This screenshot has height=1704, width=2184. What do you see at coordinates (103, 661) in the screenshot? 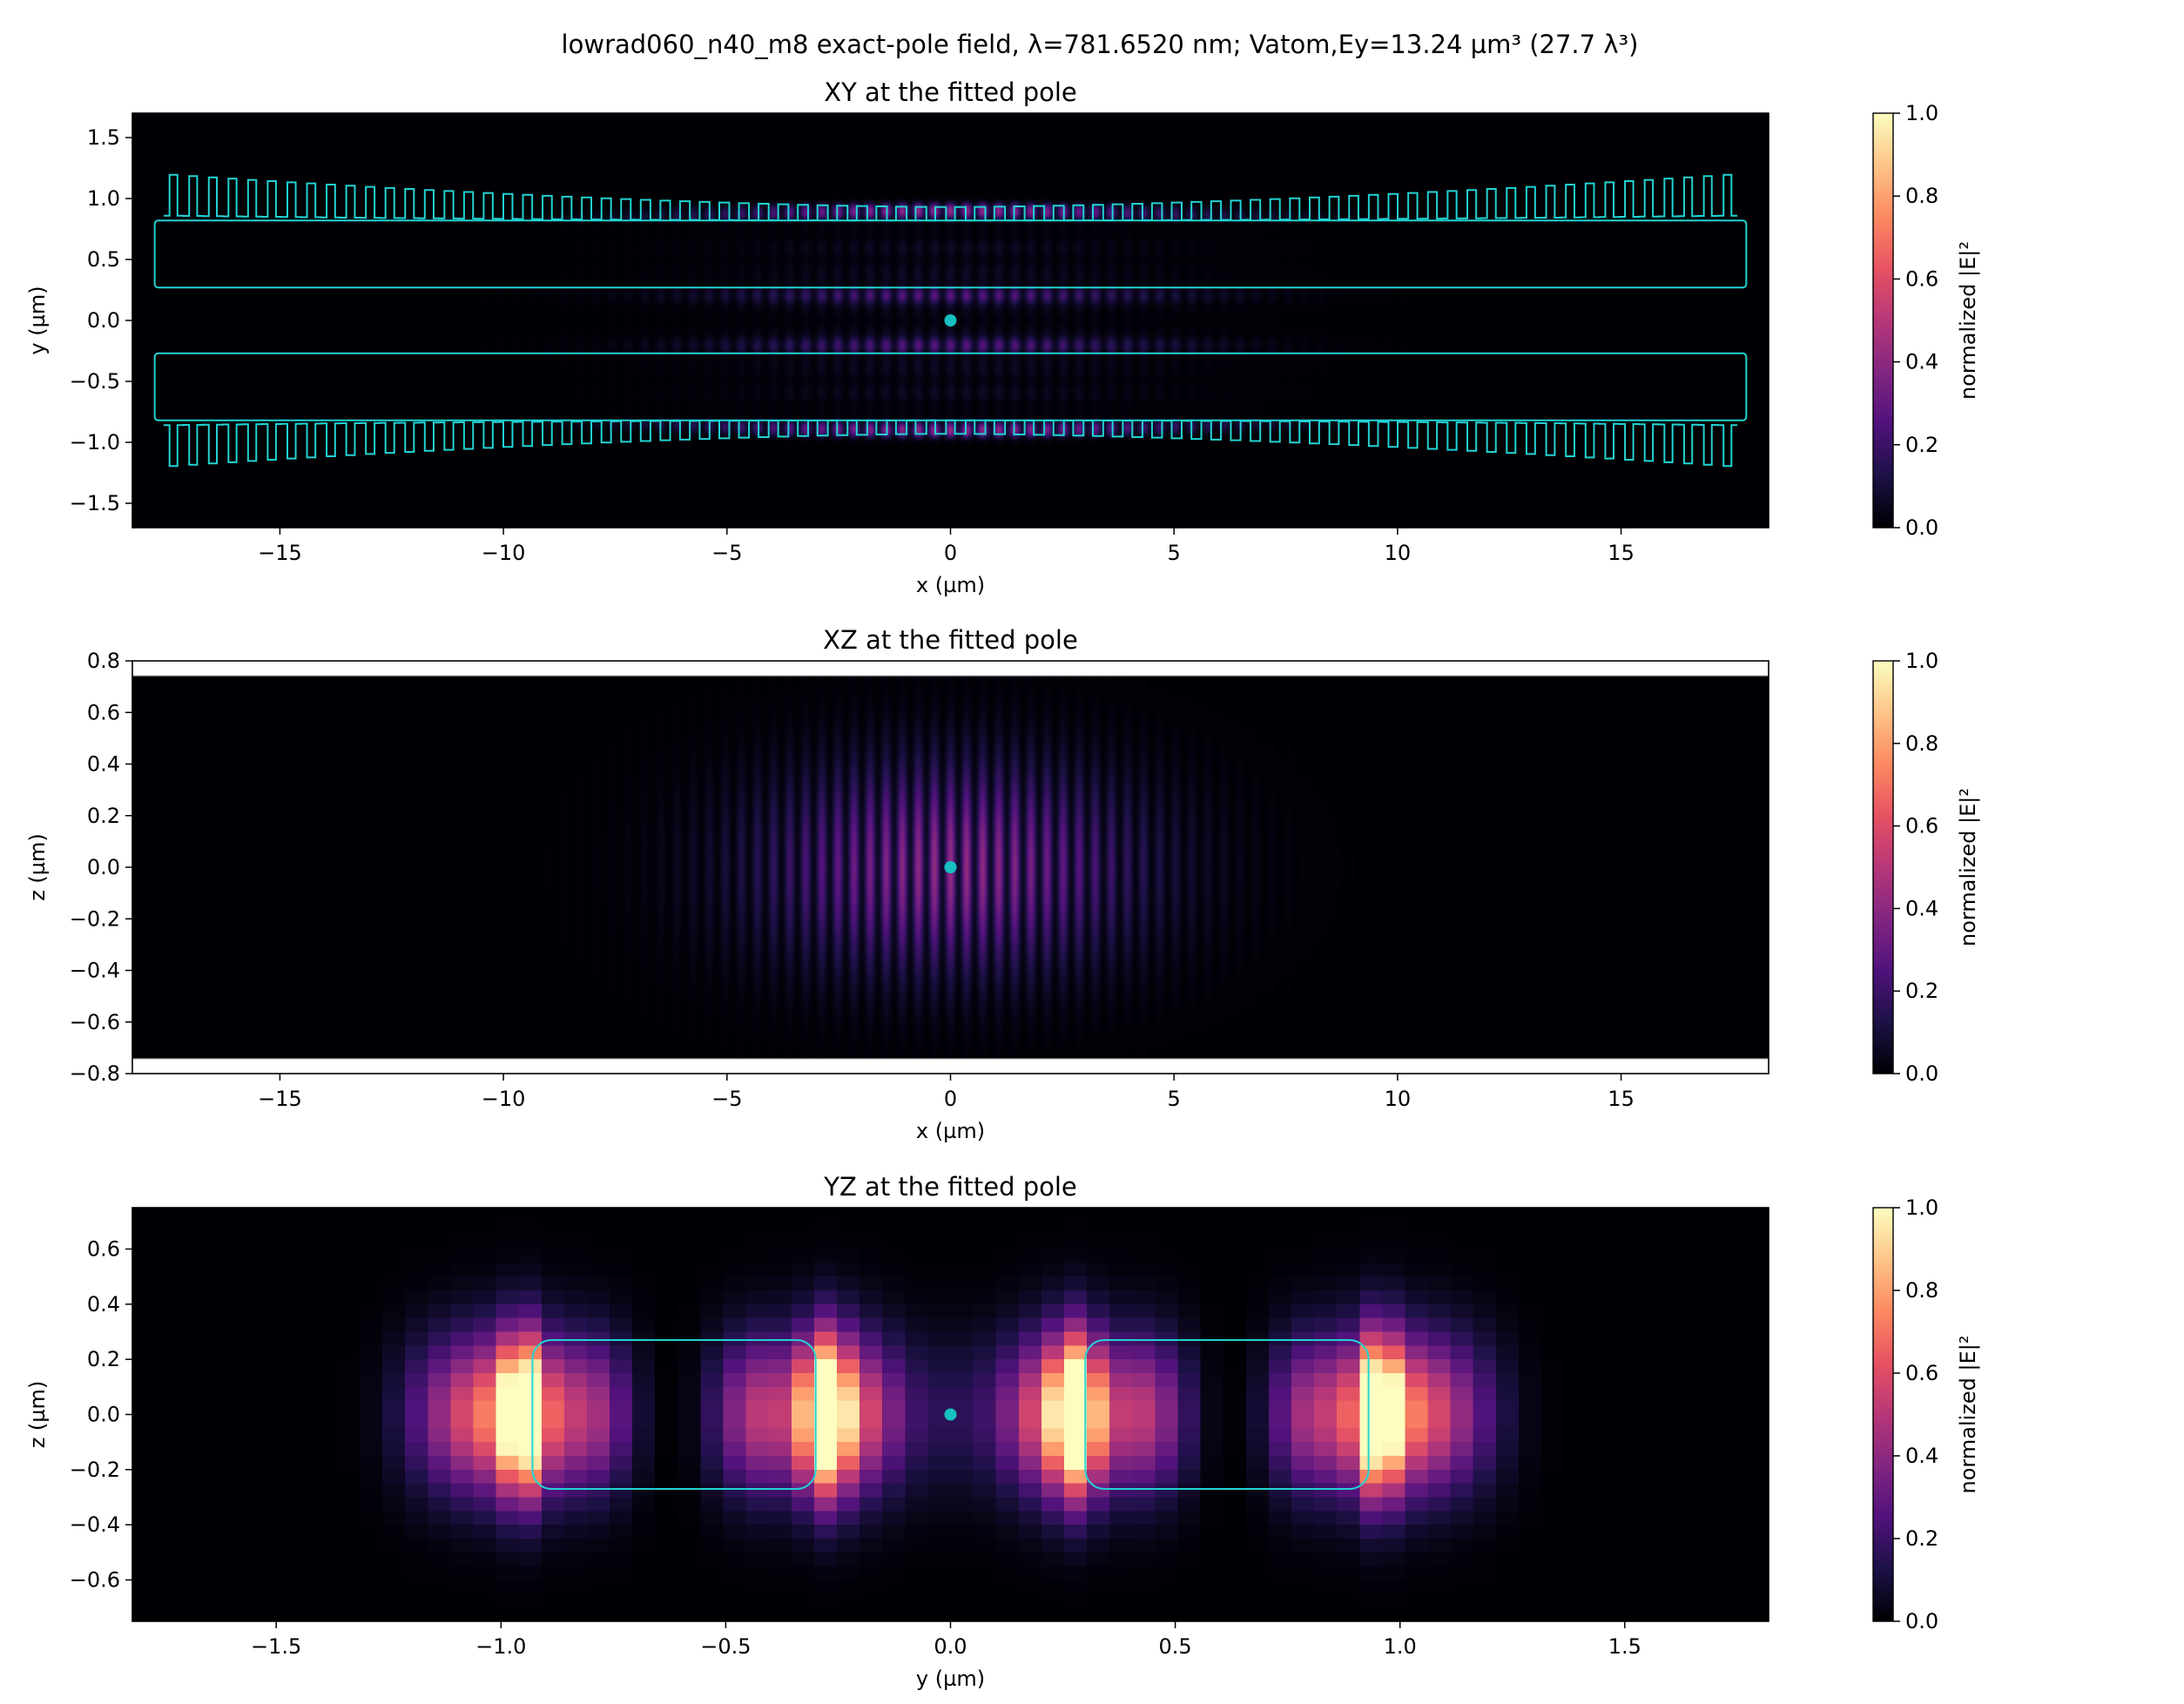
I see `y-tick-label: 0.8` at bounding box center [103, 661].